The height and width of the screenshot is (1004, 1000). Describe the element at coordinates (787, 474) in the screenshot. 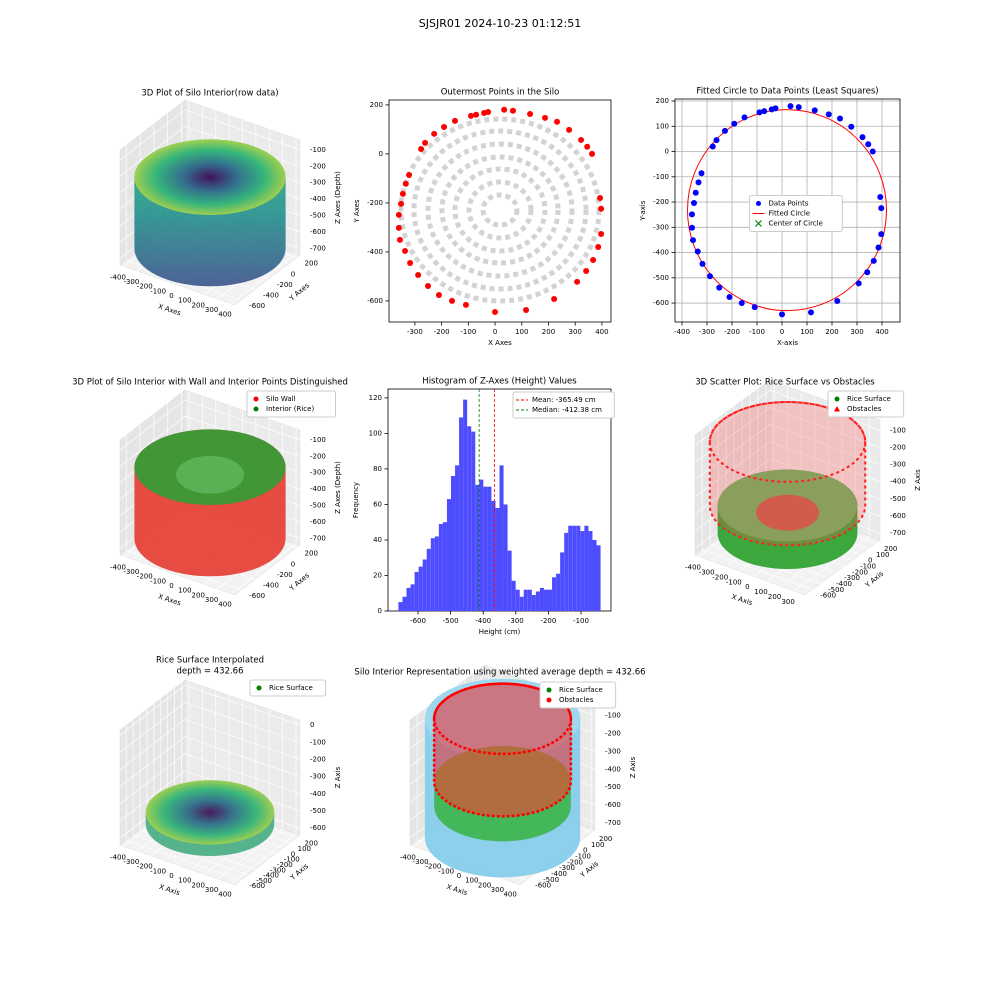

I see `point-cloud-body` at that location.